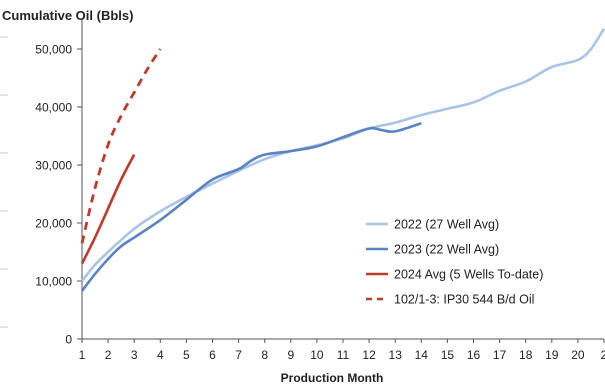  What do you see at coordinates (448, 355) in the screenshot?
I see `x-tick-label: 15` at bounding box center [448, 355].